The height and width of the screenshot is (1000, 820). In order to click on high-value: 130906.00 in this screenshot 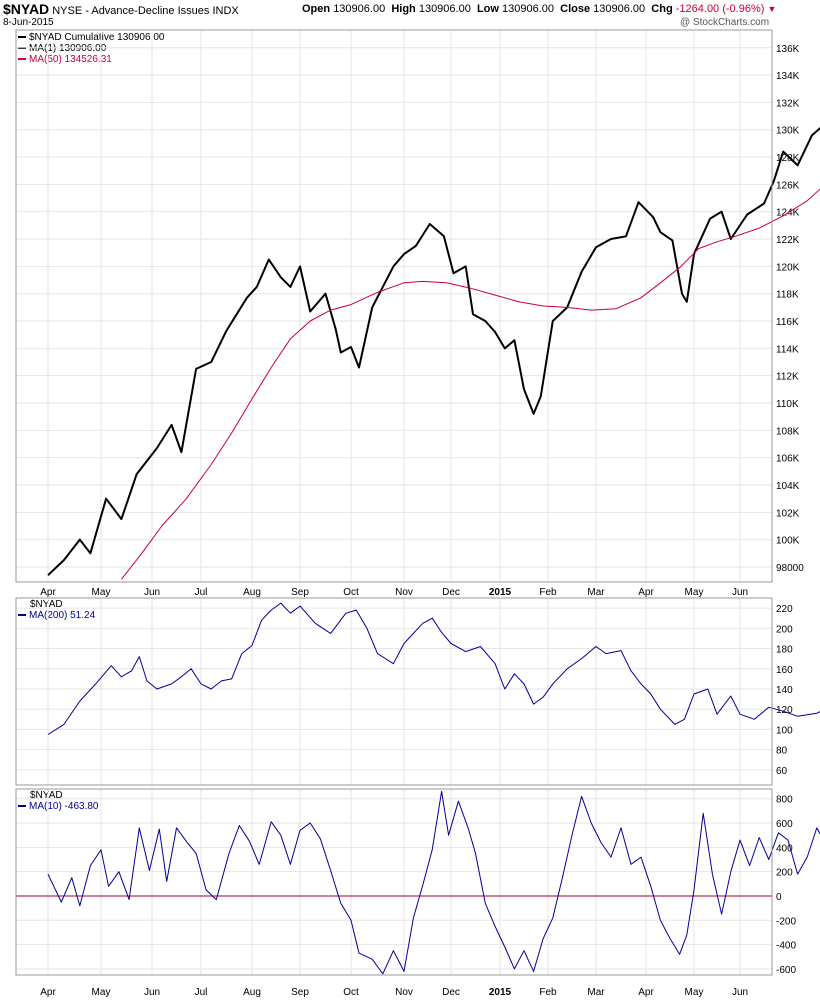, I will do `click(444, 9)`.